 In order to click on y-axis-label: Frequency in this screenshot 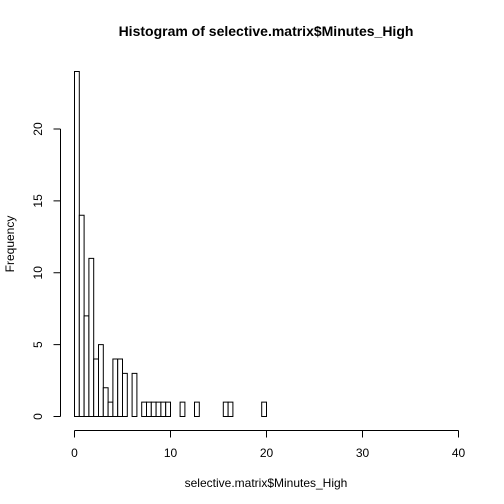, I will do `click(10, 244)`.